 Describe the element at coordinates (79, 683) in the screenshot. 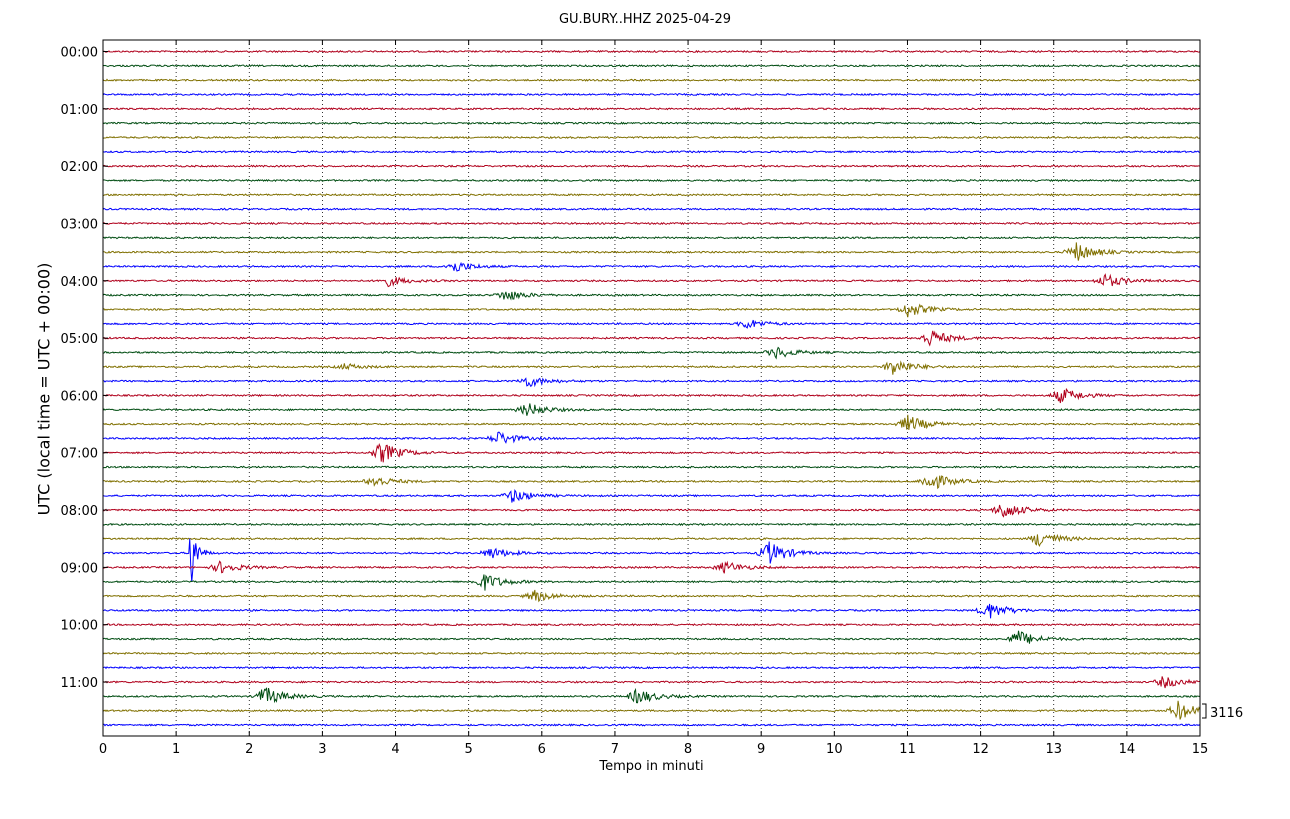

I see `y-tick-label-11: 11:00` at that location.